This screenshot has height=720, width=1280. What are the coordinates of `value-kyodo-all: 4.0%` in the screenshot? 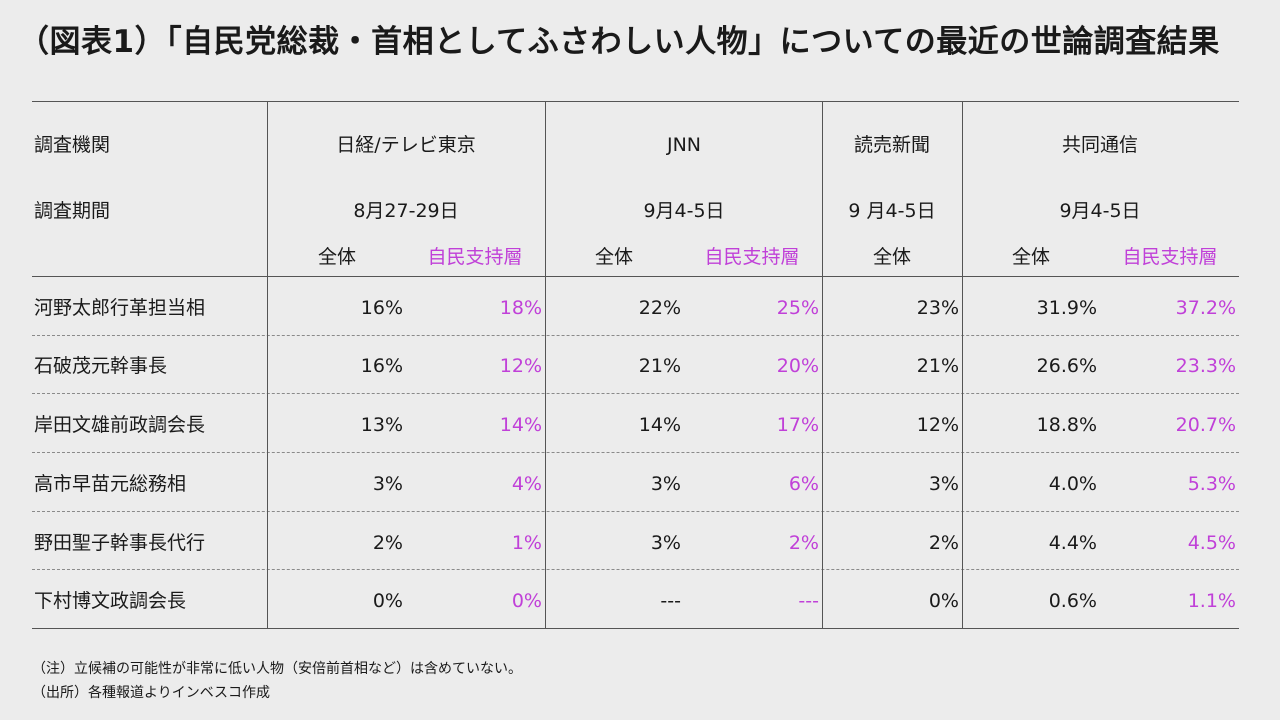 It's located at (1072, 484).